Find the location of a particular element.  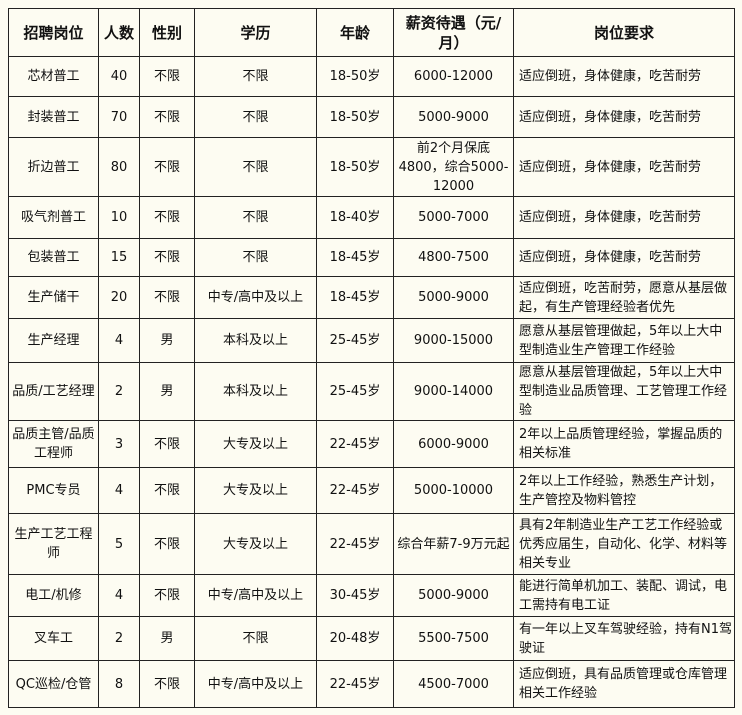

table-cell: 10 is located at coordinates (119, 217).